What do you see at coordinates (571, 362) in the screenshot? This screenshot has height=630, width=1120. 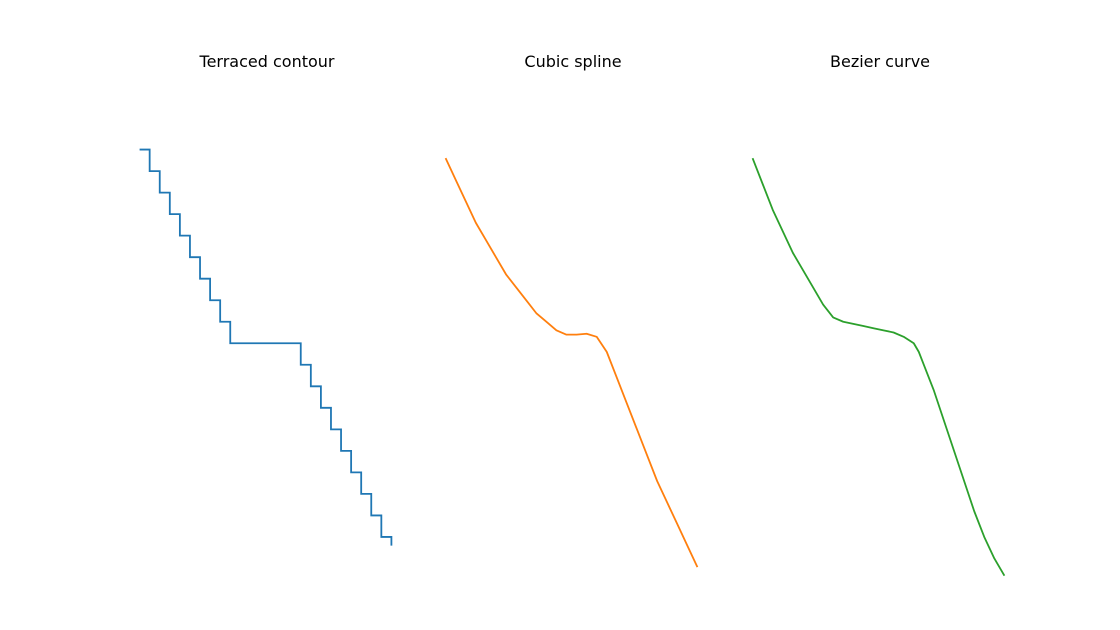 I see `series-line-cubic` at bounding box center [571, 362].